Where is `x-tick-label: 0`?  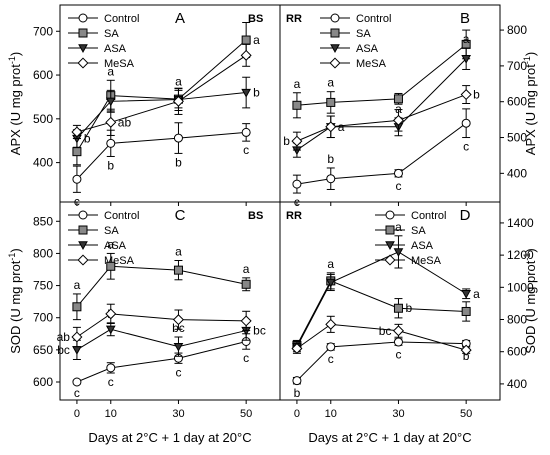
x-tick-label: 0 is located at coordinates (297, 414).